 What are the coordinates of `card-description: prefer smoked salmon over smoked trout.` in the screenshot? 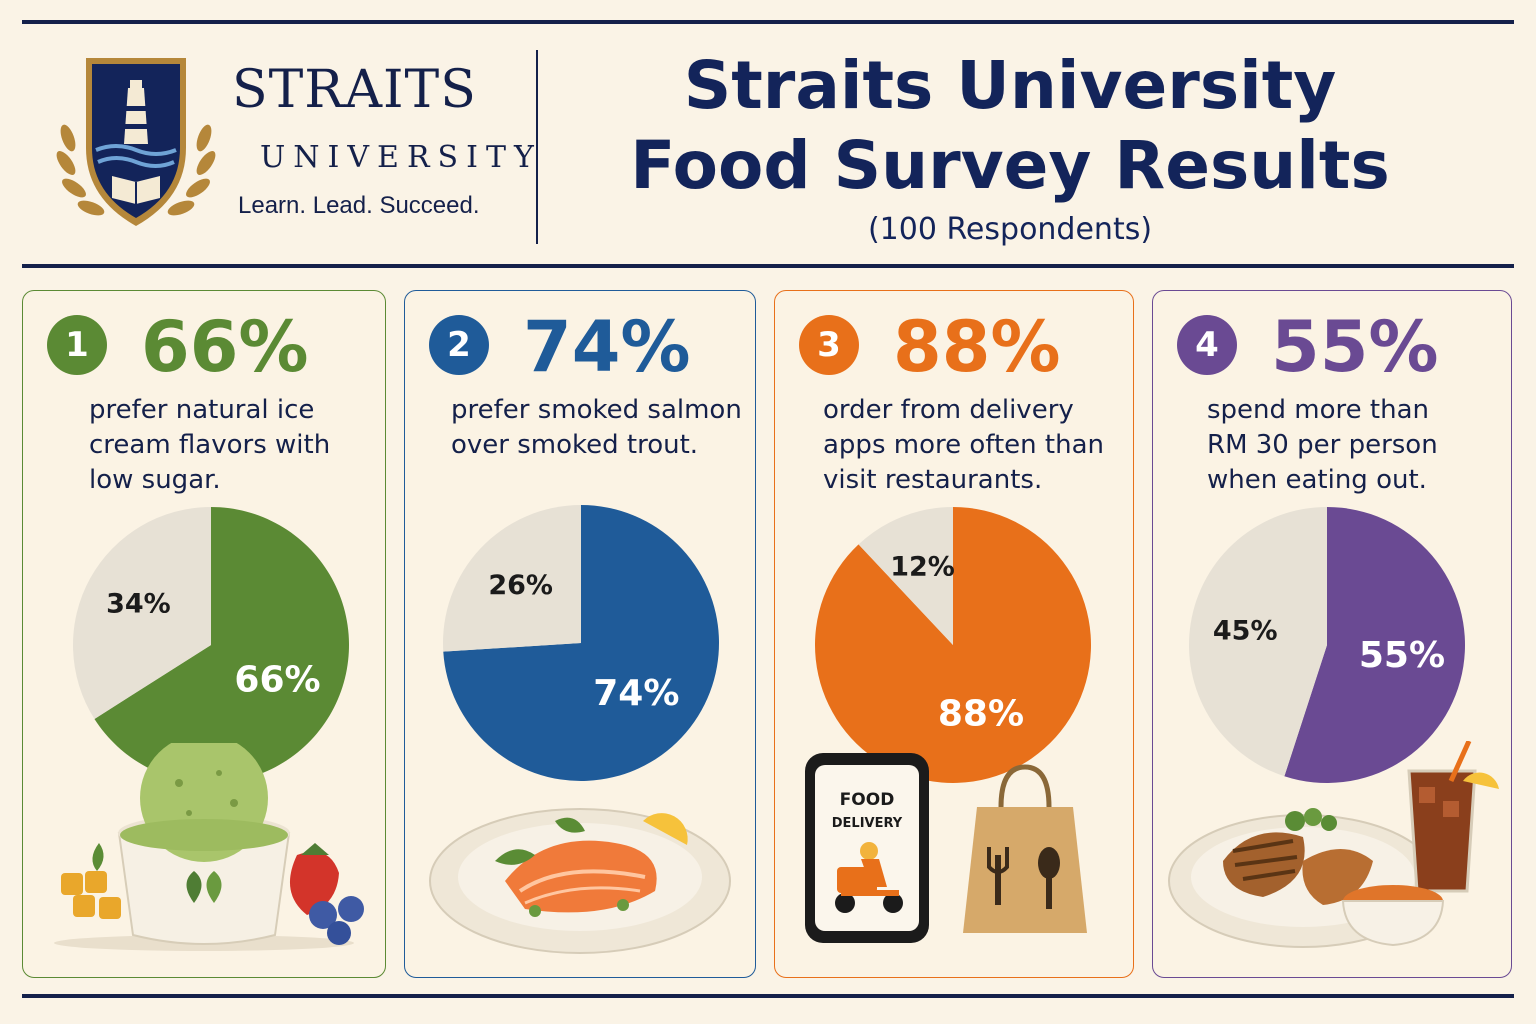 It's located at (601, 428).